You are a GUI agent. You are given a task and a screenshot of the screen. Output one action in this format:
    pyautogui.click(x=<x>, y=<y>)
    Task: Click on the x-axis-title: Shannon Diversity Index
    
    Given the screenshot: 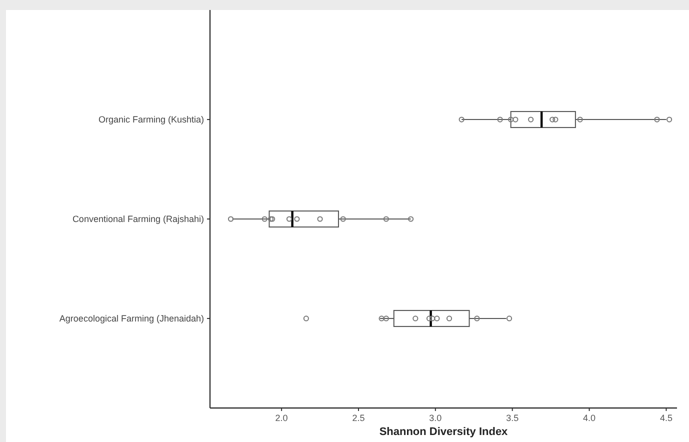 What is the action you would take?
    pyautogui.click(x=444, y=432)
    